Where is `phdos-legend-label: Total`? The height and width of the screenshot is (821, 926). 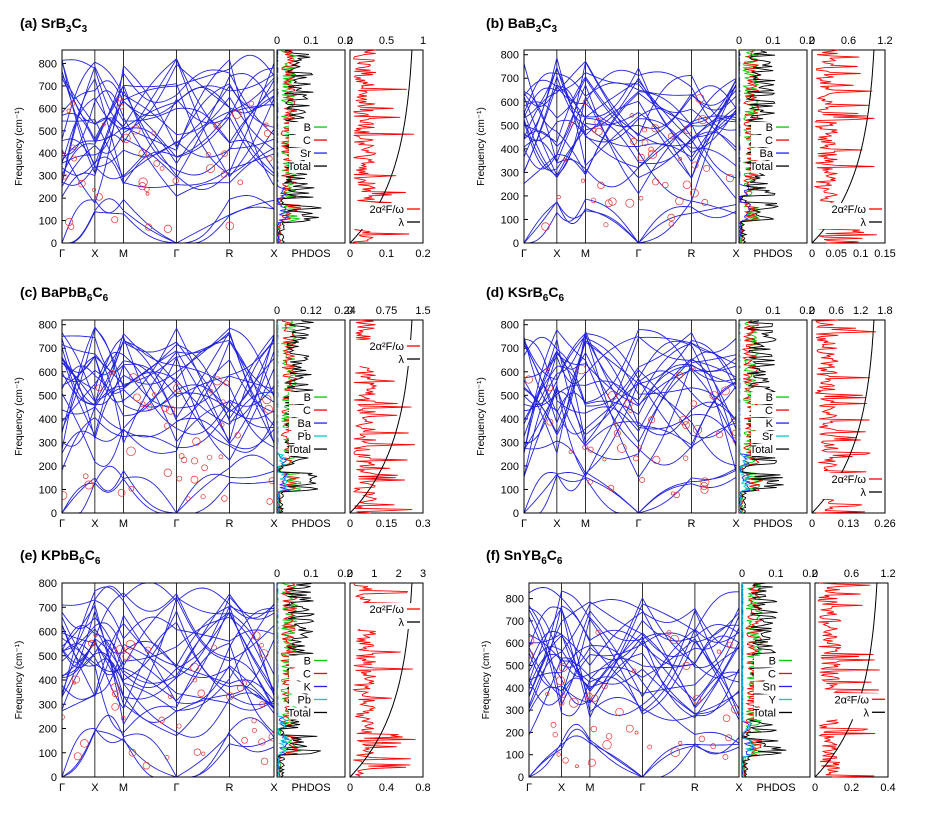 phdos-legend-label: Total is located at coordinates (299, 713).